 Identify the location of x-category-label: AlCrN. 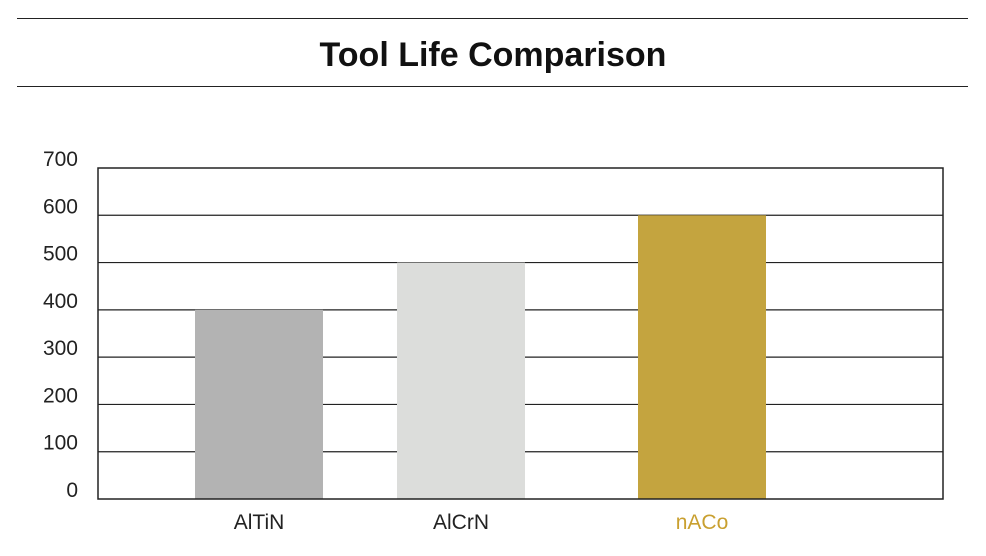
(461, 522).